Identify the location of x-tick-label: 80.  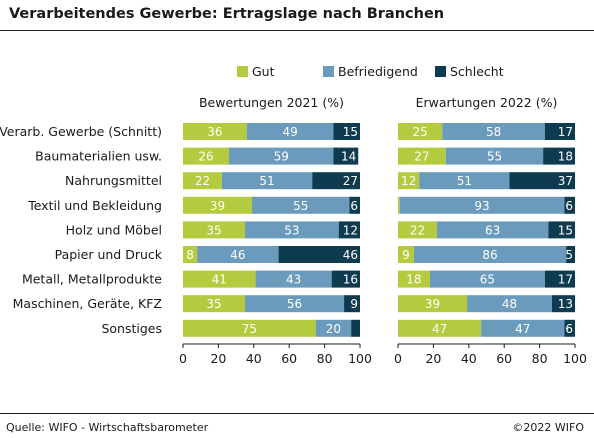
(540, 358).